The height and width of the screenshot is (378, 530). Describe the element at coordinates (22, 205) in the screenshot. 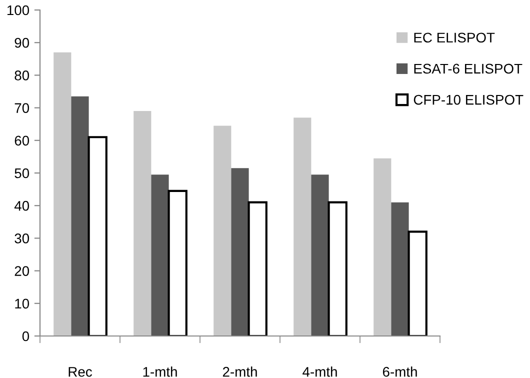

I see `y-tick-label: 40` at that location.